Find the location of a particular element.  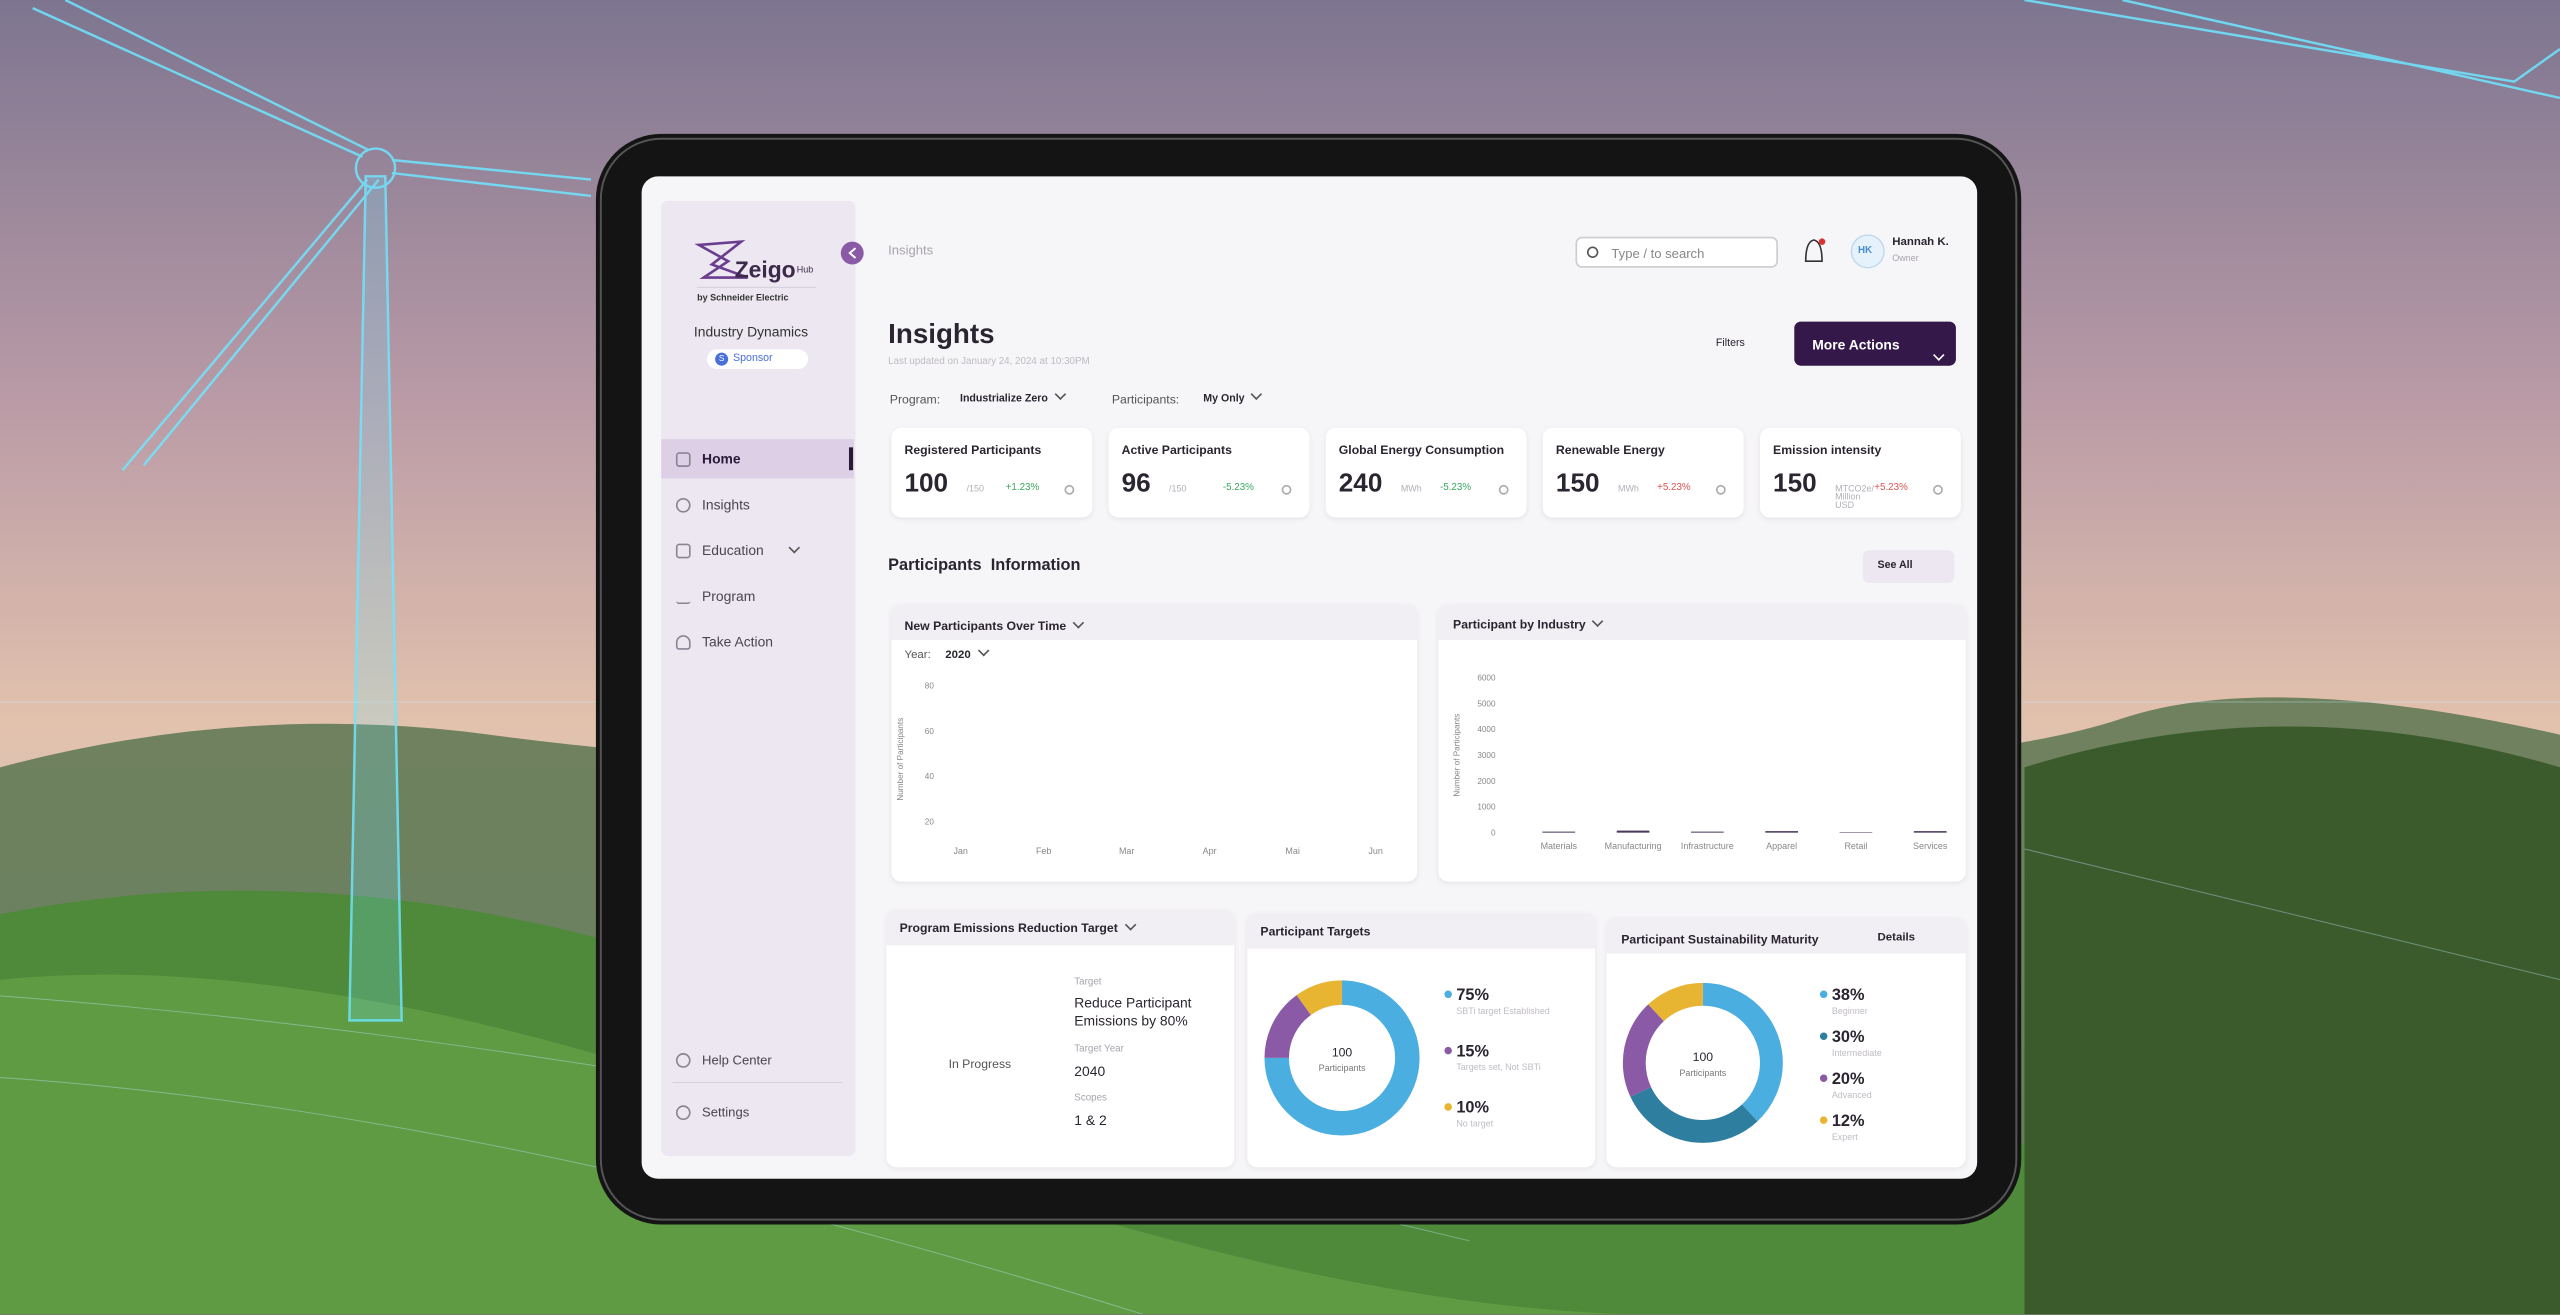

field-label: Scopes is located at coordinates (1090, 1098).